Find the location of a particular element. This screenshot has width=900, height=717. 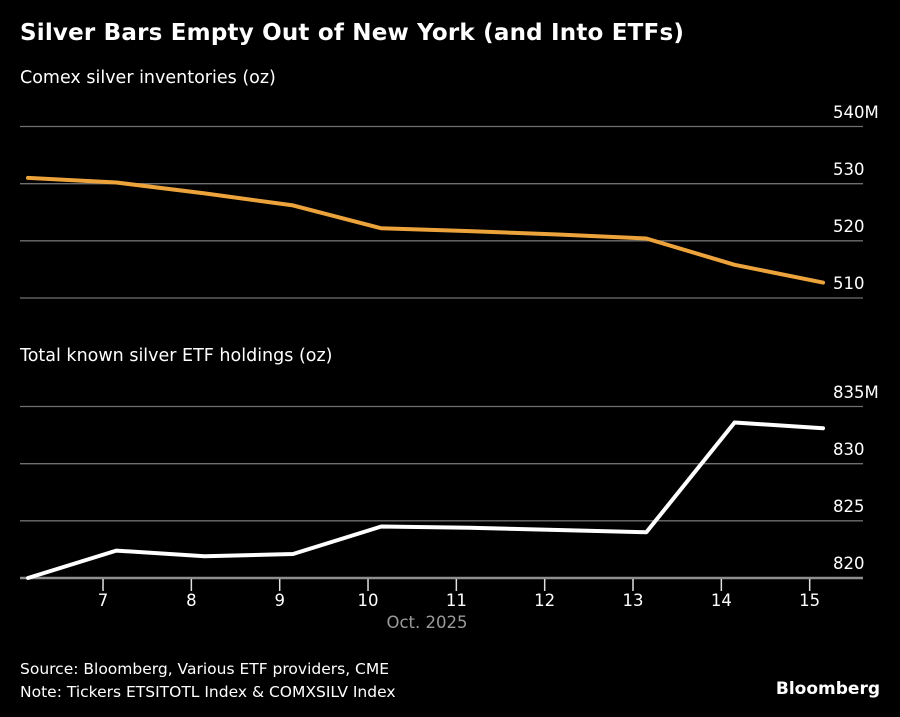

x-tick-label: 11 is located at coordinates (456, 600).